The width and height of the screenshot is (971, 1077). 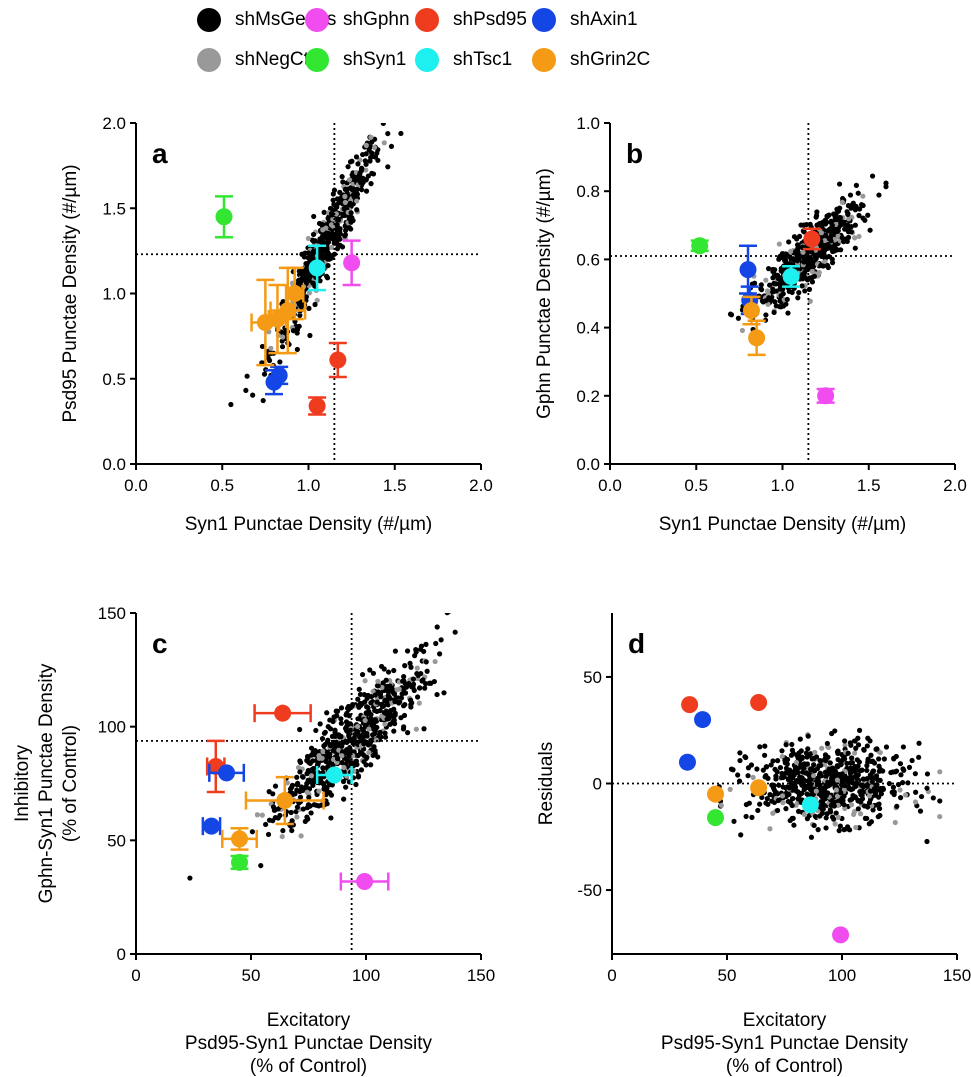 I want to click on legend-label: shNegCtrl, so click(x=277, y=59).